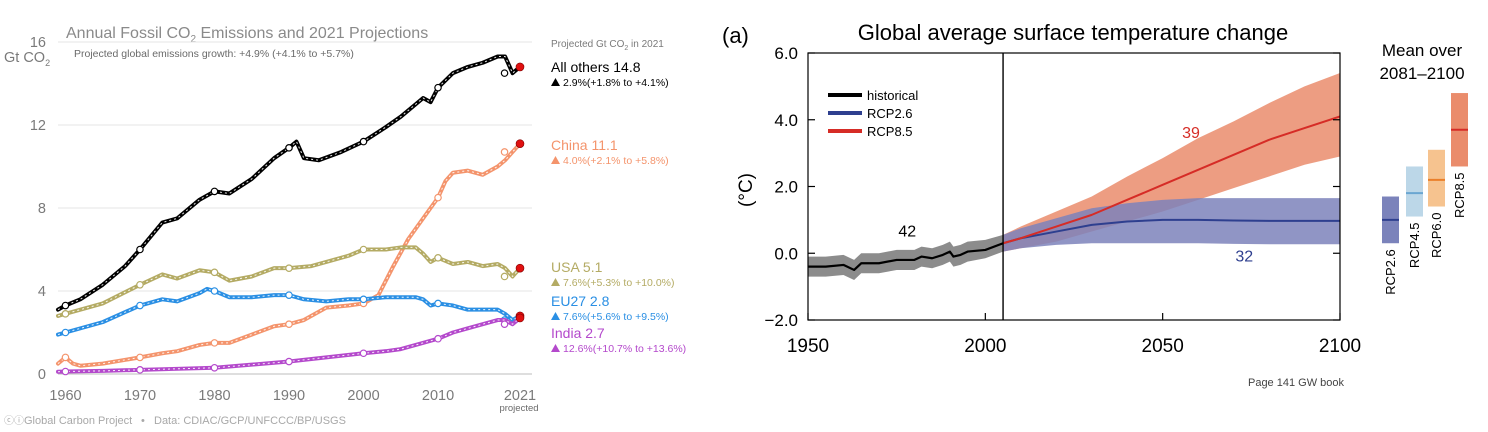 This screenshot has width=1488, height=432. I want to click on left-legend-growth: 7.6%(+5.3% to +10.0%), so click(619, 283).